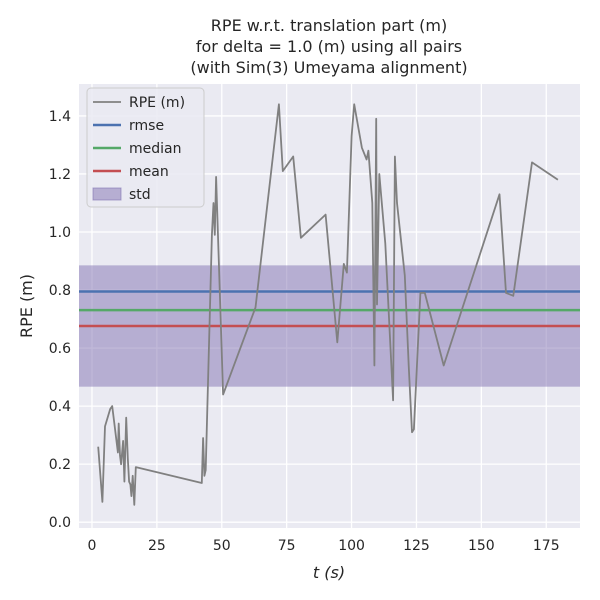 This screenshot has height=600, width=600. I want to click on y-tick-label: 1.2, so click(60, 175).